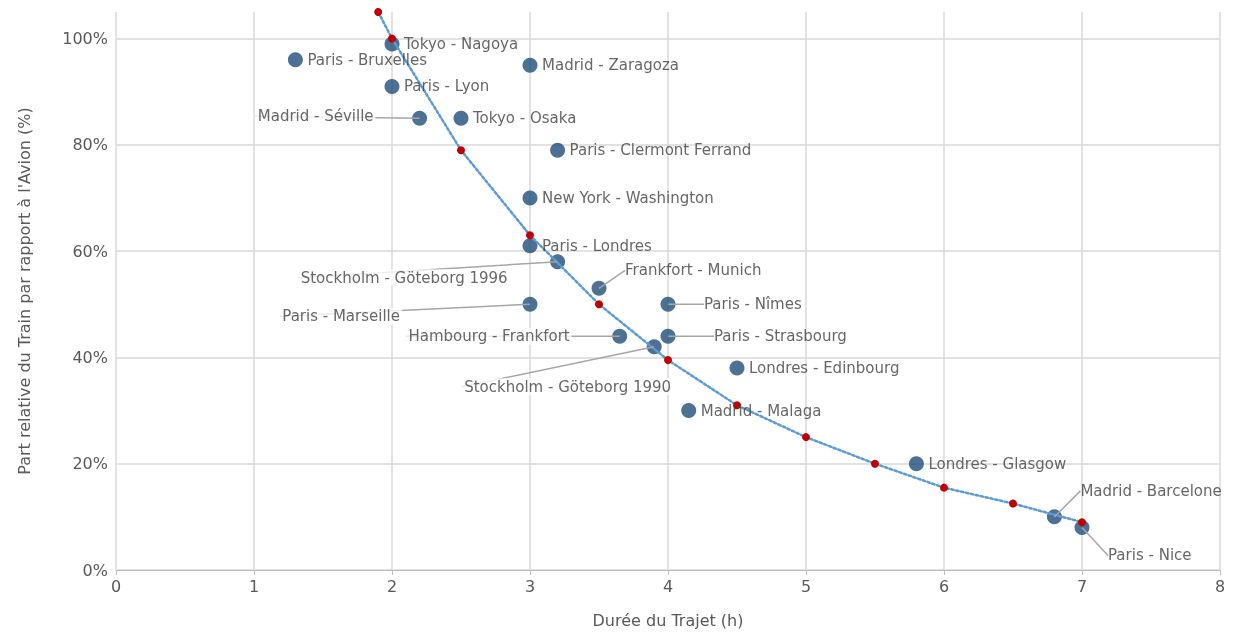 This screenshot has width=1242, height=643. I want to click on annotation: Londres - Edinbourg, so click(824, 368).